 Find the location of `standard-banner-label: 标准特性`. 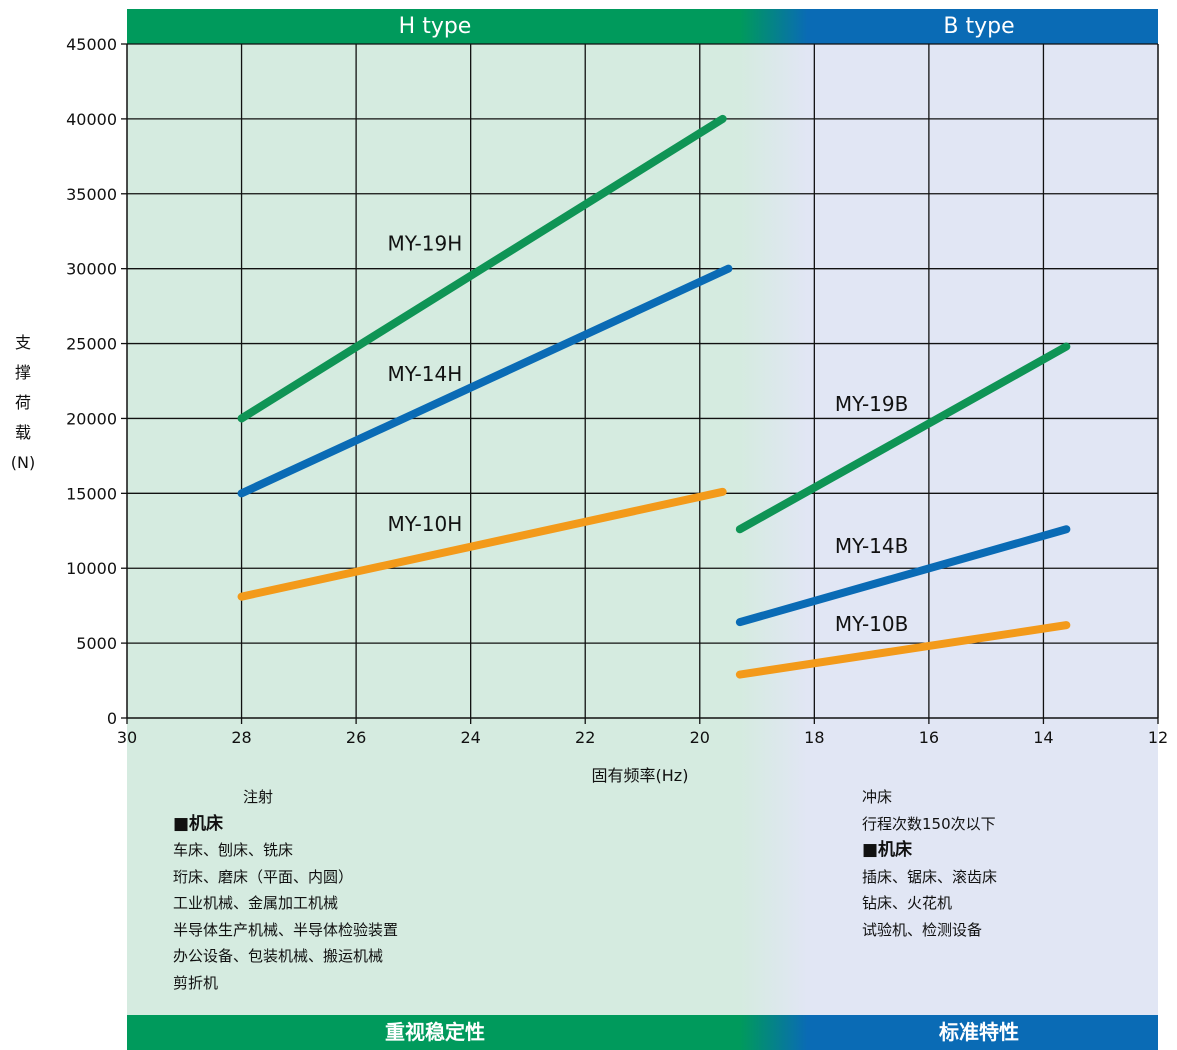

standard-banner-label: 标准特性 is located at coordinates (979, 1032).